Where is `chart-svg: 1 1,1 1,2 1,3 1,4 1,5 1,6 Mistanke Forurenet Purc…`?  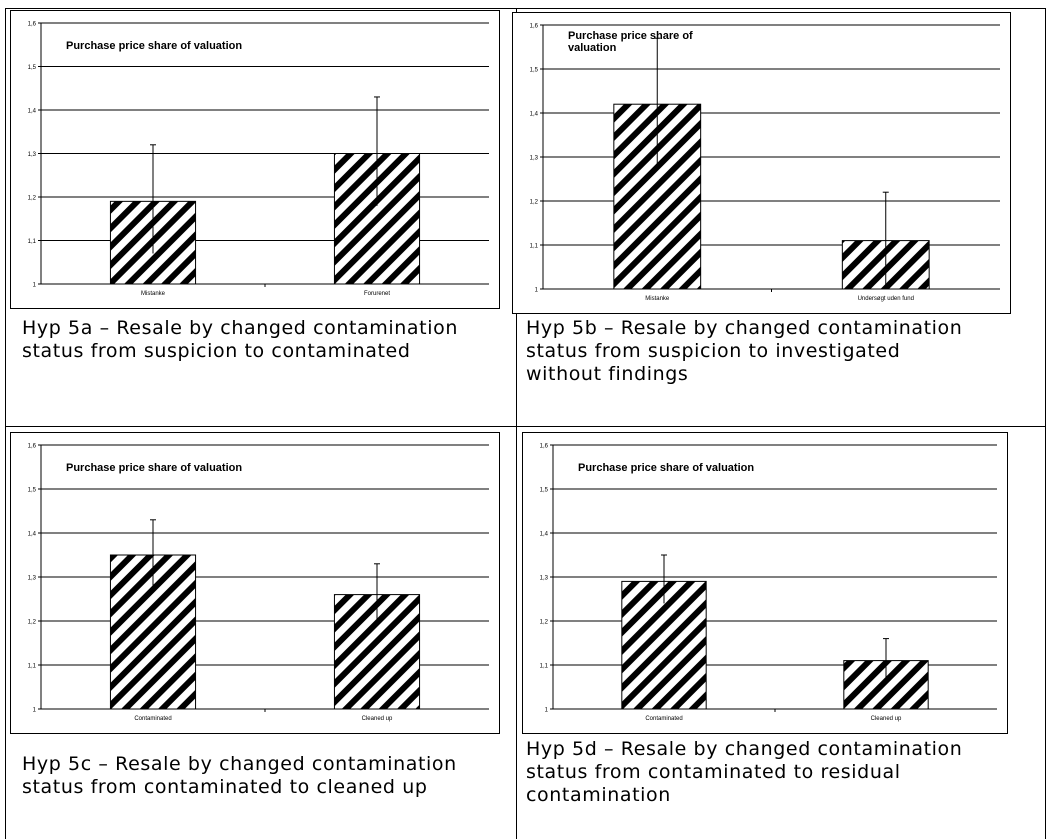
chart-svg: 1 1,1 1,2 1,3 1,4 1,5 1,6 Mistanke Forurenet Purc… is located at coordinates (258, 159).